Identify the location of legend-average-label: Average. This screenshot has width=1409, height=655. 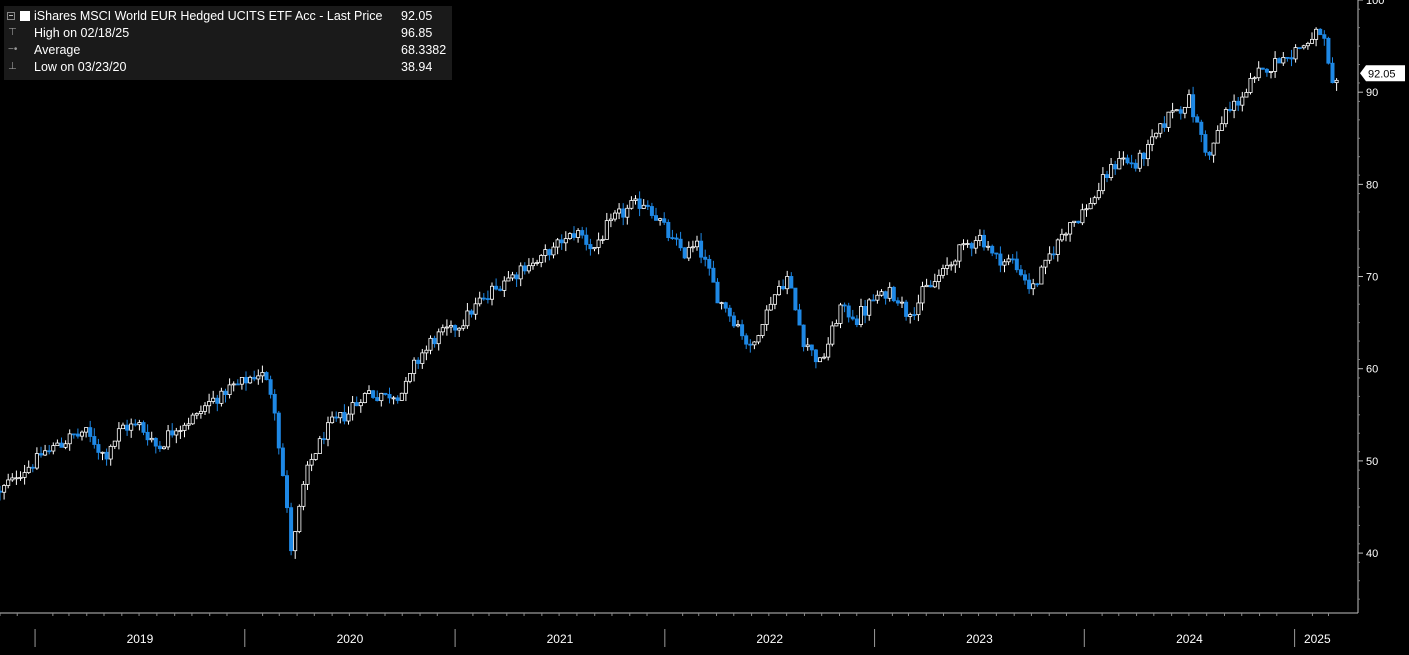
(57, 50).